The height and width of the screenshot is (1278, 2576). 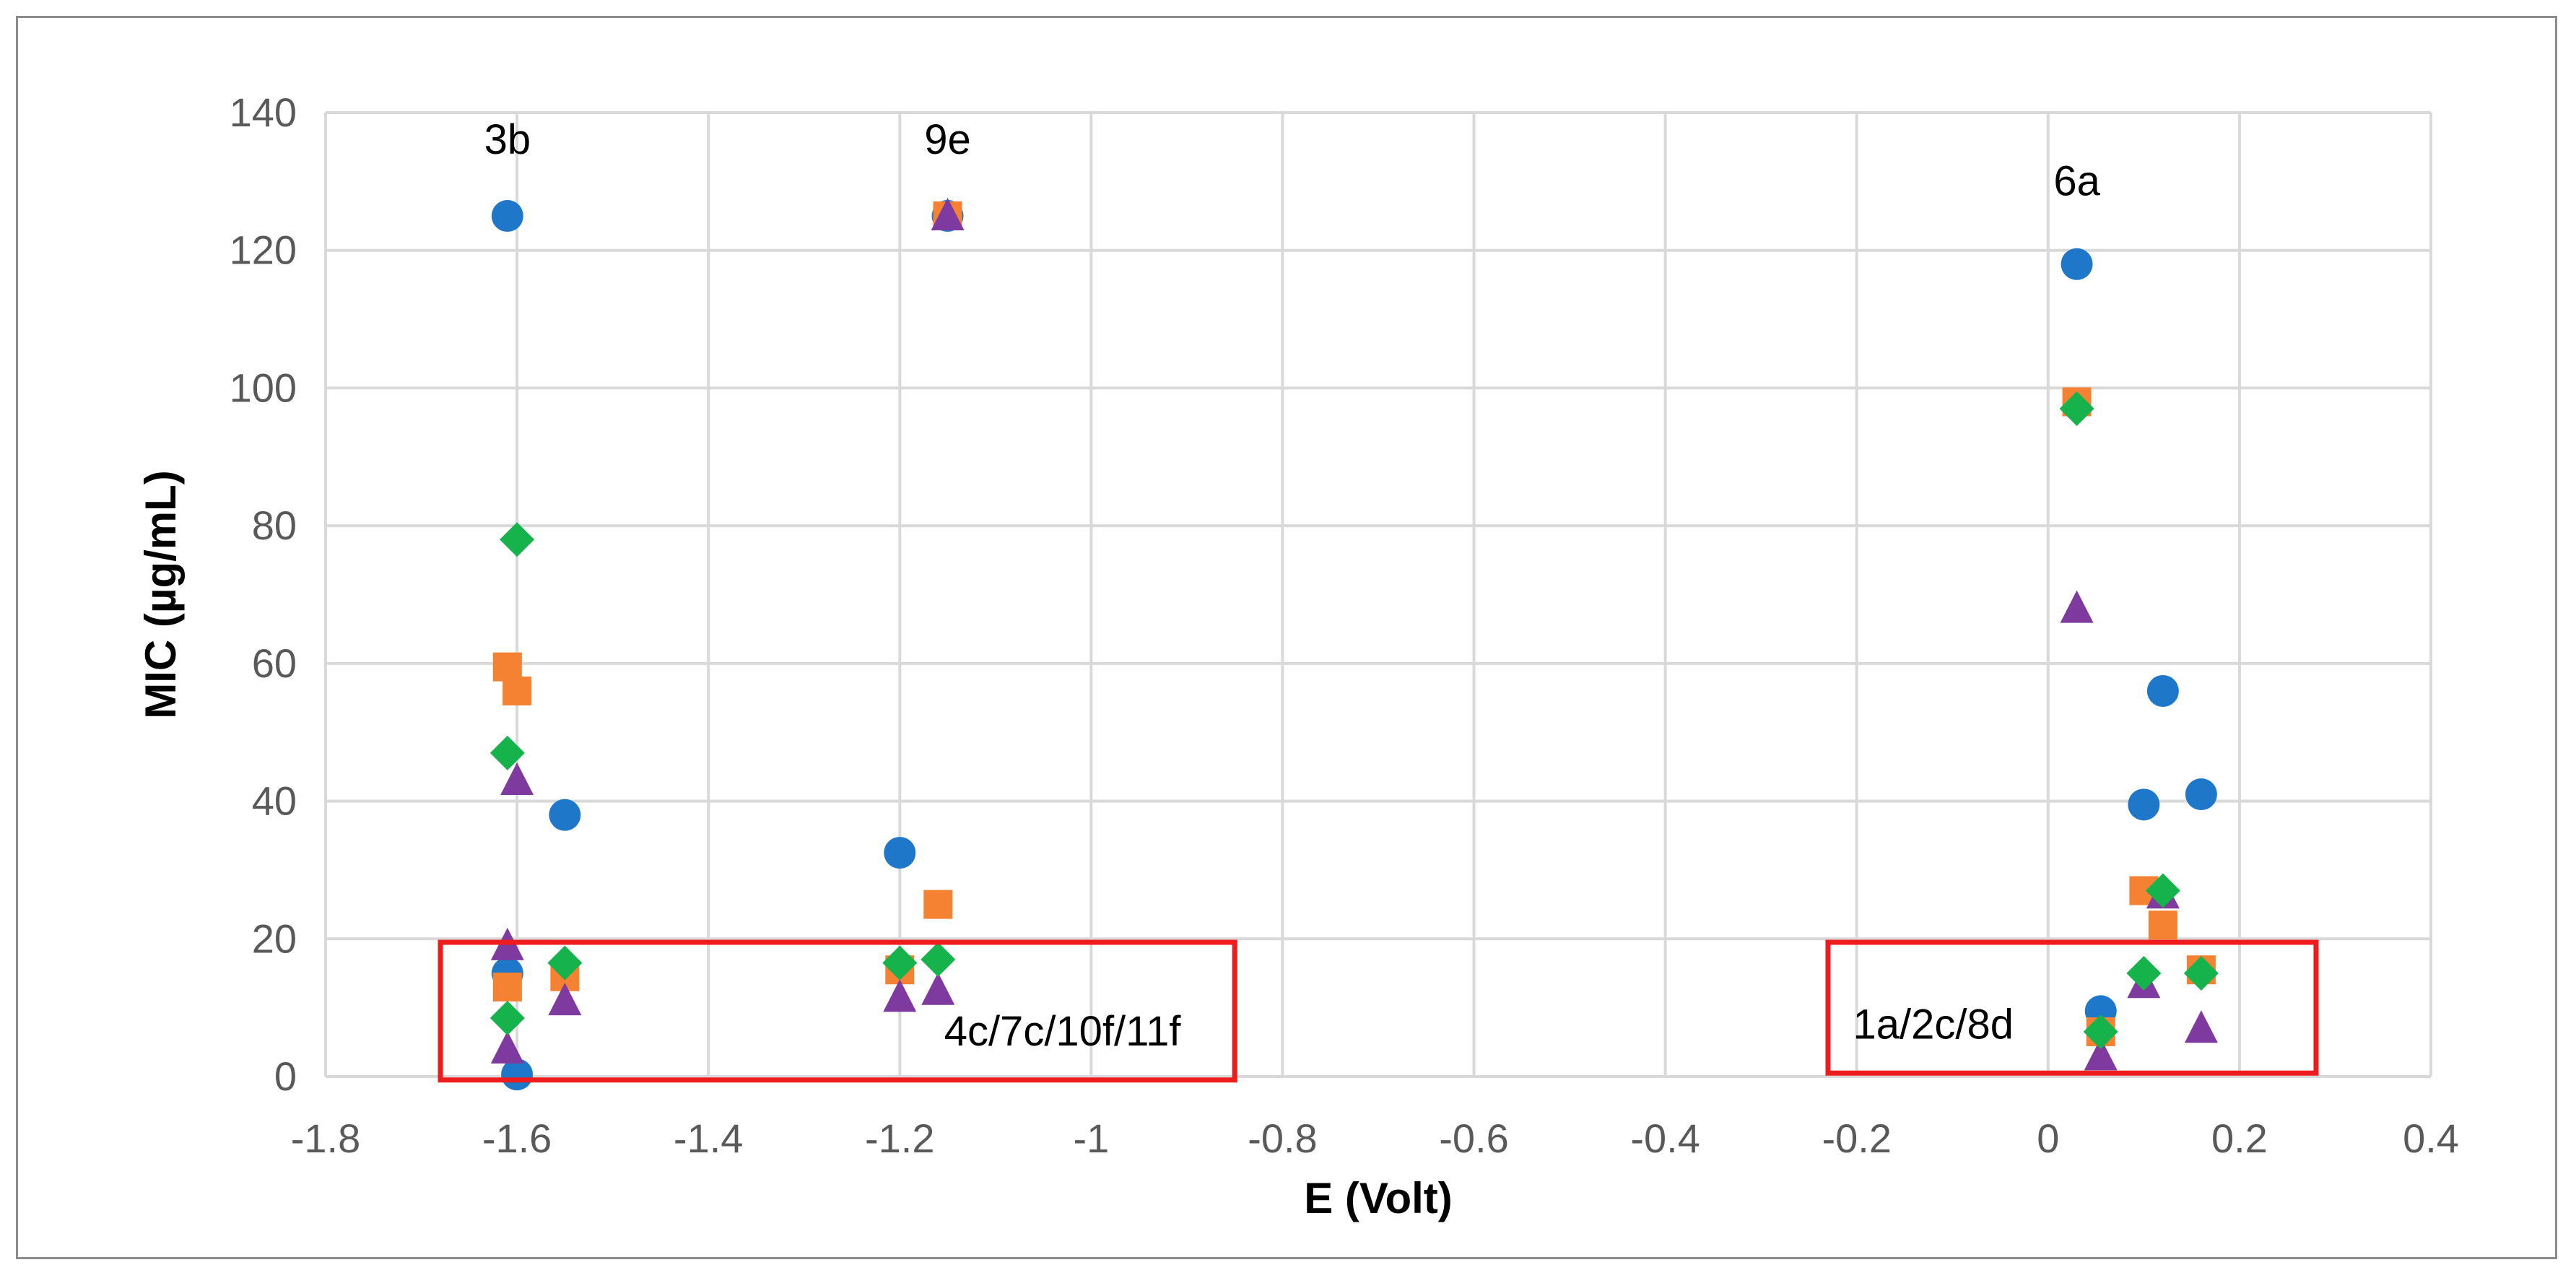 I want to click on annotation-label: 3b, so click(x=507, y=139).